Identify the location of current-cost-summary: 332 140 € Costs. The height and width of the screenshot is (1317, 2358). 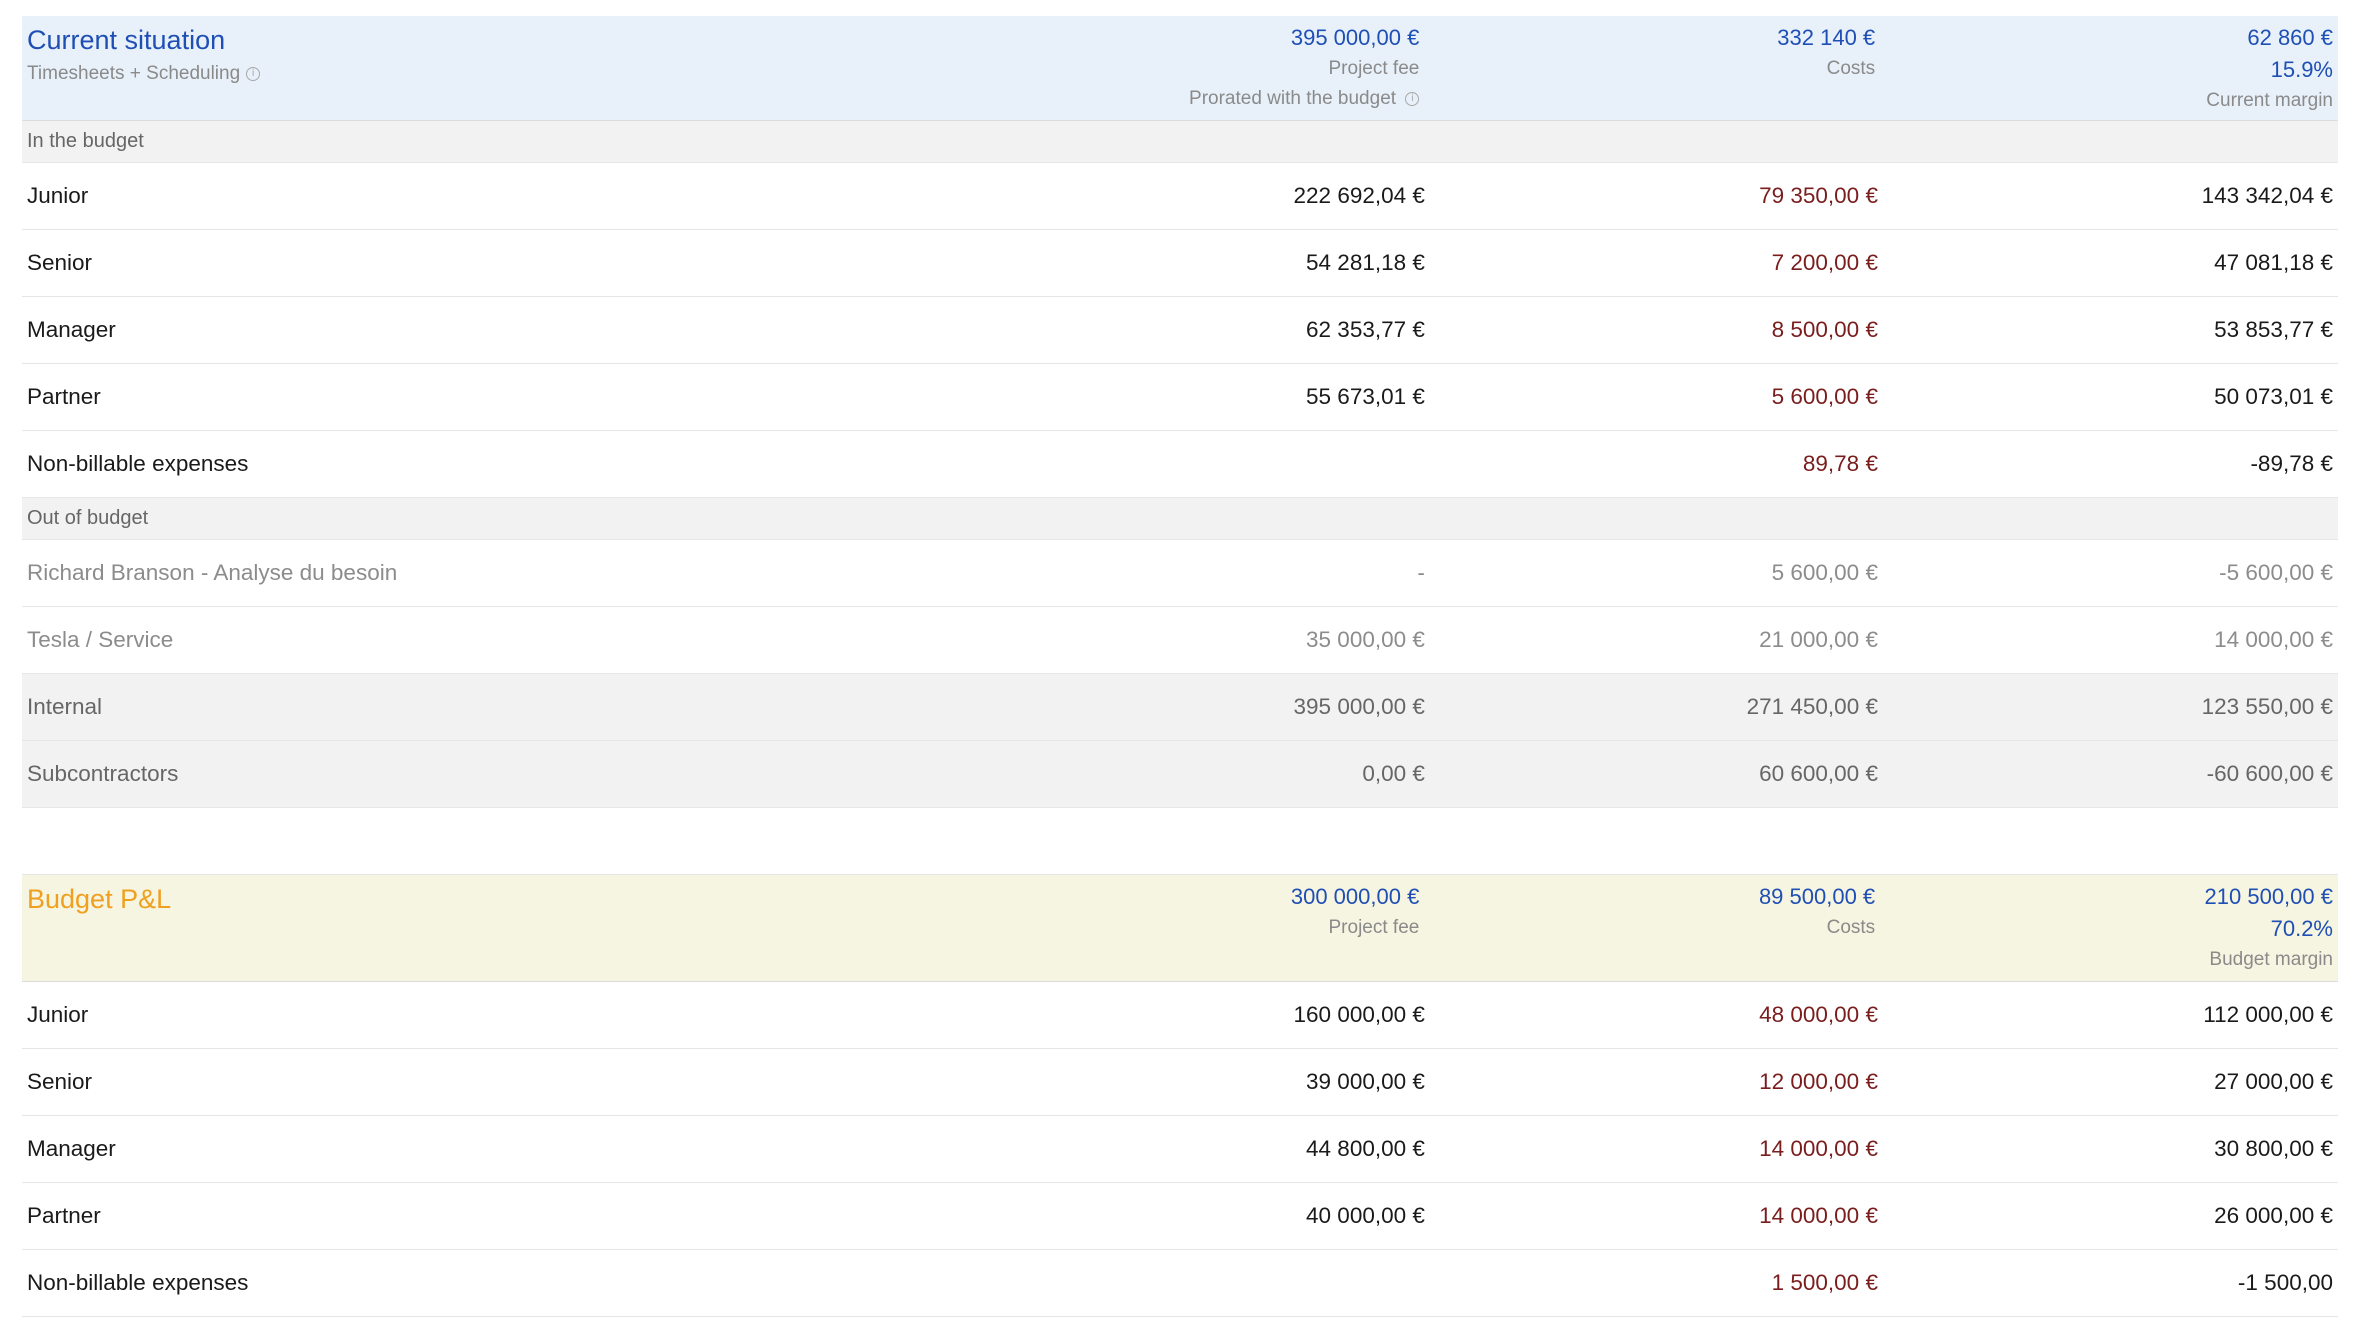
(1647, 53).